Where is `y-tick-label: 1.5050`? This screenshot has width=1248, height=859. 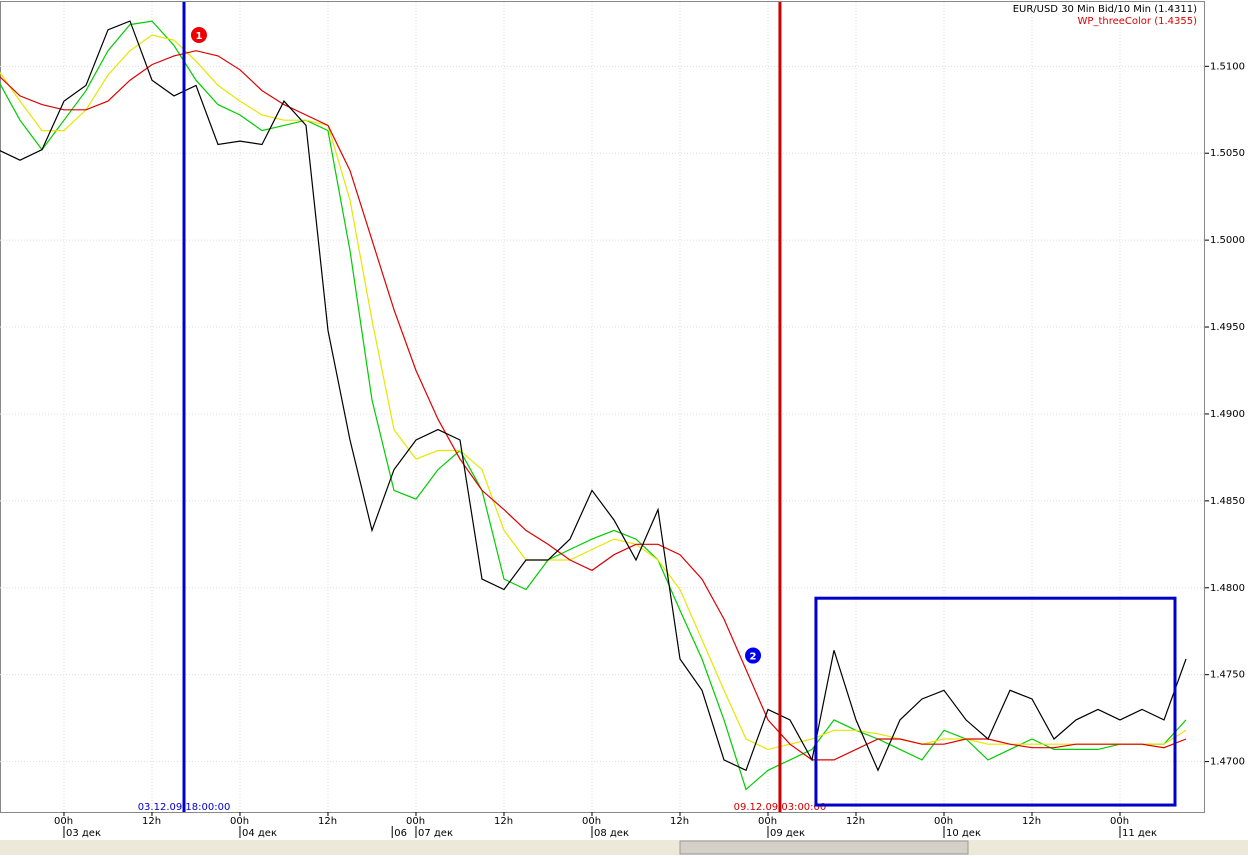
y-tick-label: 1.5050 is located at coordinates (1227, 153).